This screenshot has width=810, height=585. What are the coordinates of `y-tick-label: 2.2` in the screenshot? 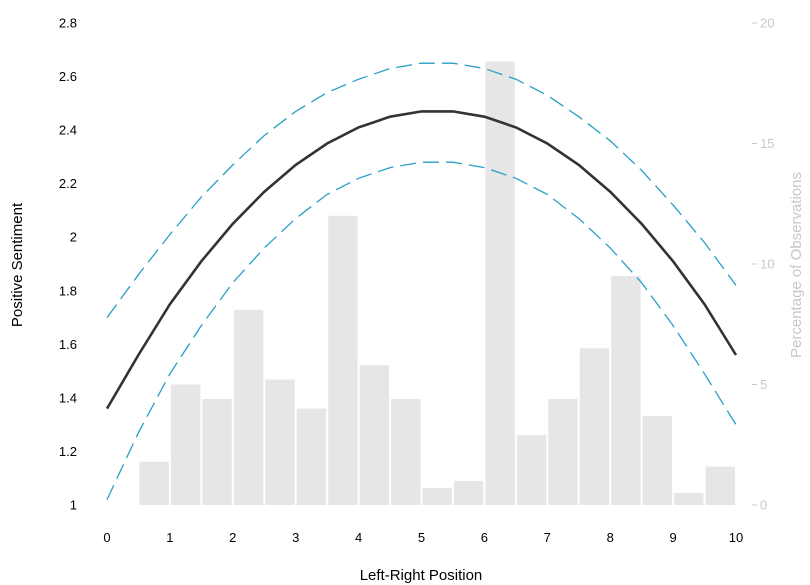 It's located at (68, 183).